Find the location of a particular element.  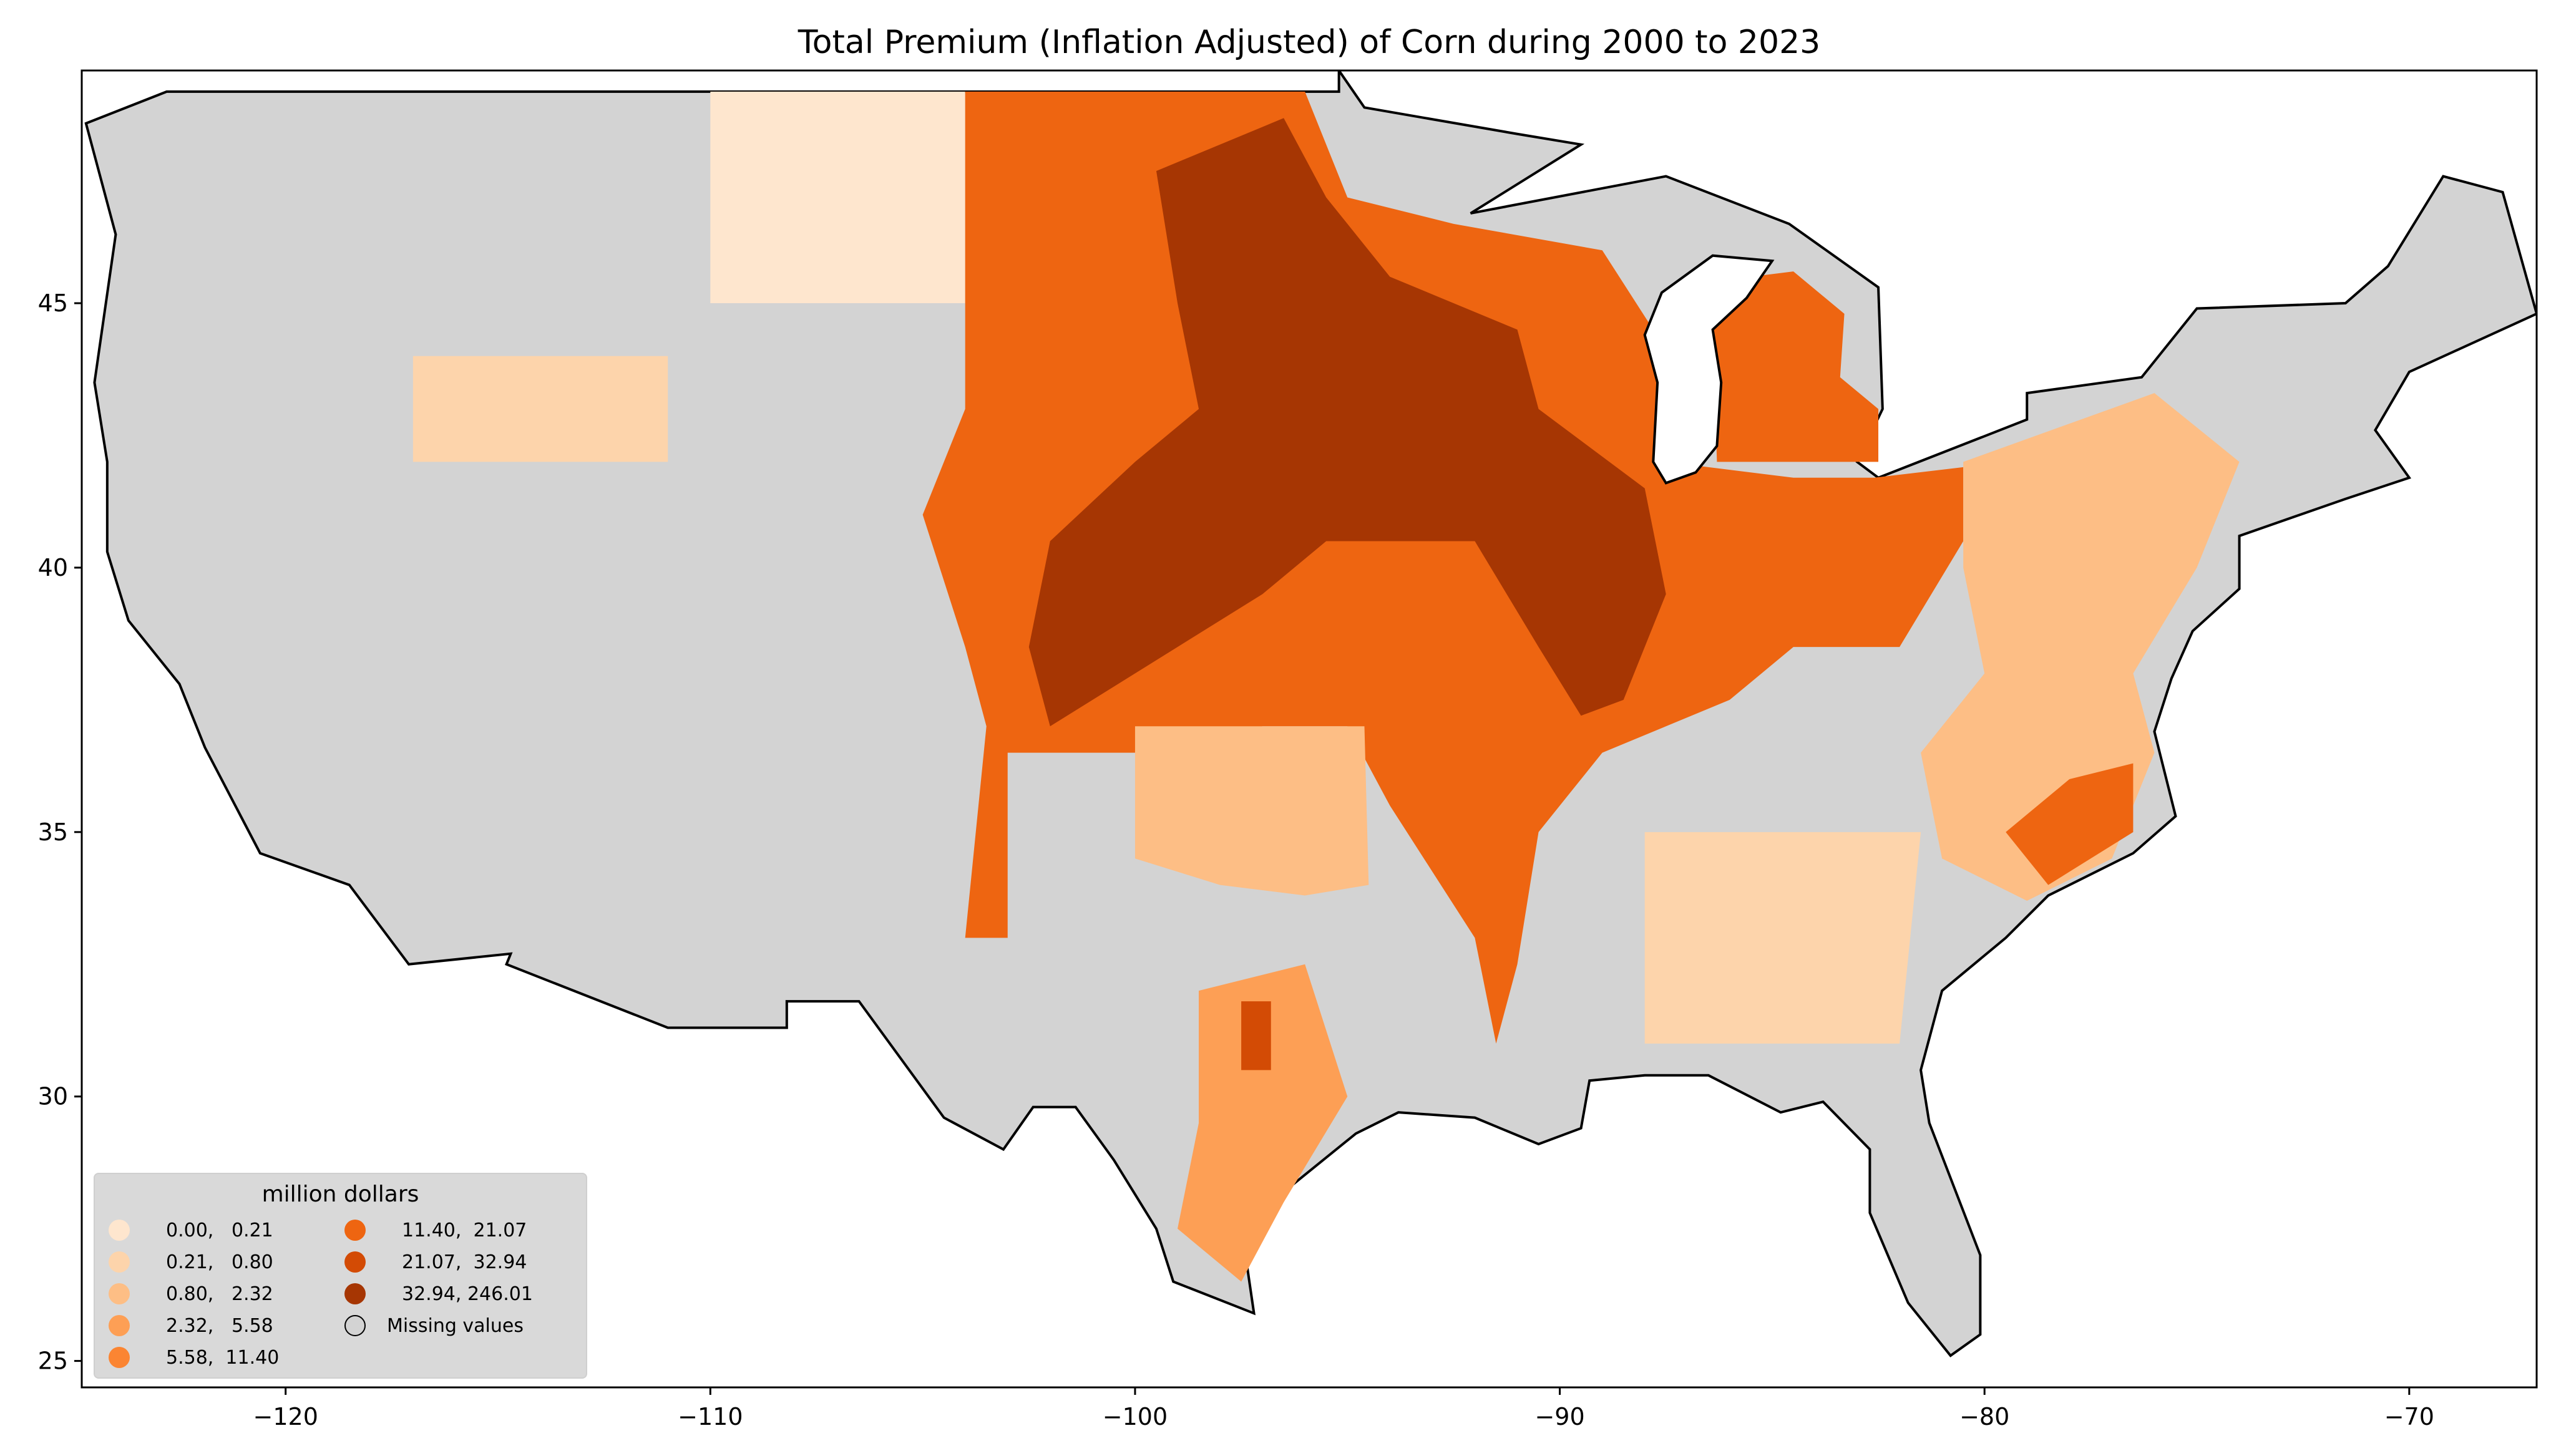

y-tick-label: 40 is located at coordinates (53, 567).